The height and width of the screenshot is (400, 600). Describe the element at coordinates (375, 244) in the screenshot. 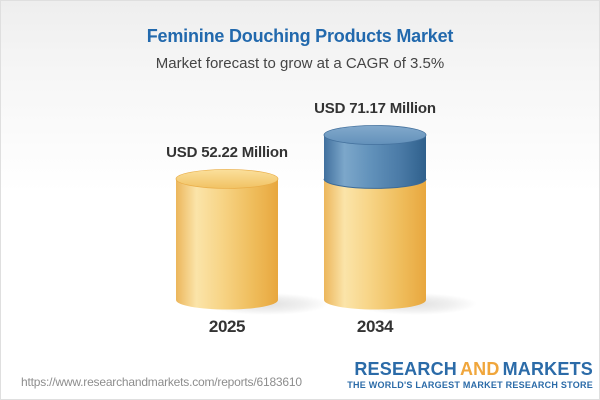

I see `cylinder-base-segment-2034` at that location.